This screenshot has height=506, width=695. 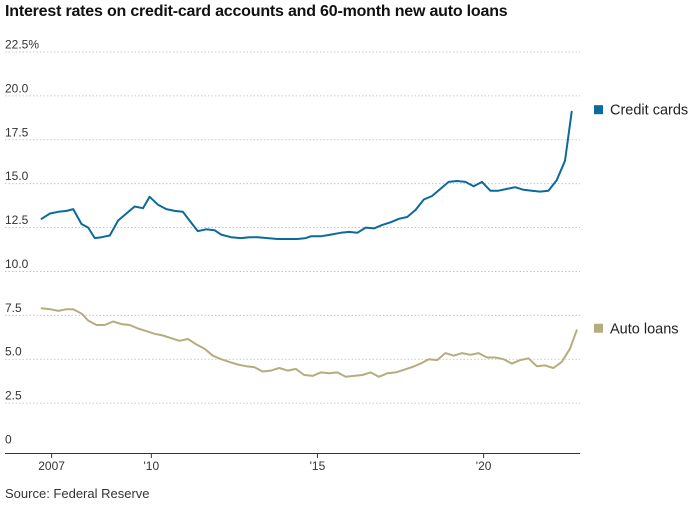 I want to click on y-tick-label: 5.0, so click(x=13, y=352).